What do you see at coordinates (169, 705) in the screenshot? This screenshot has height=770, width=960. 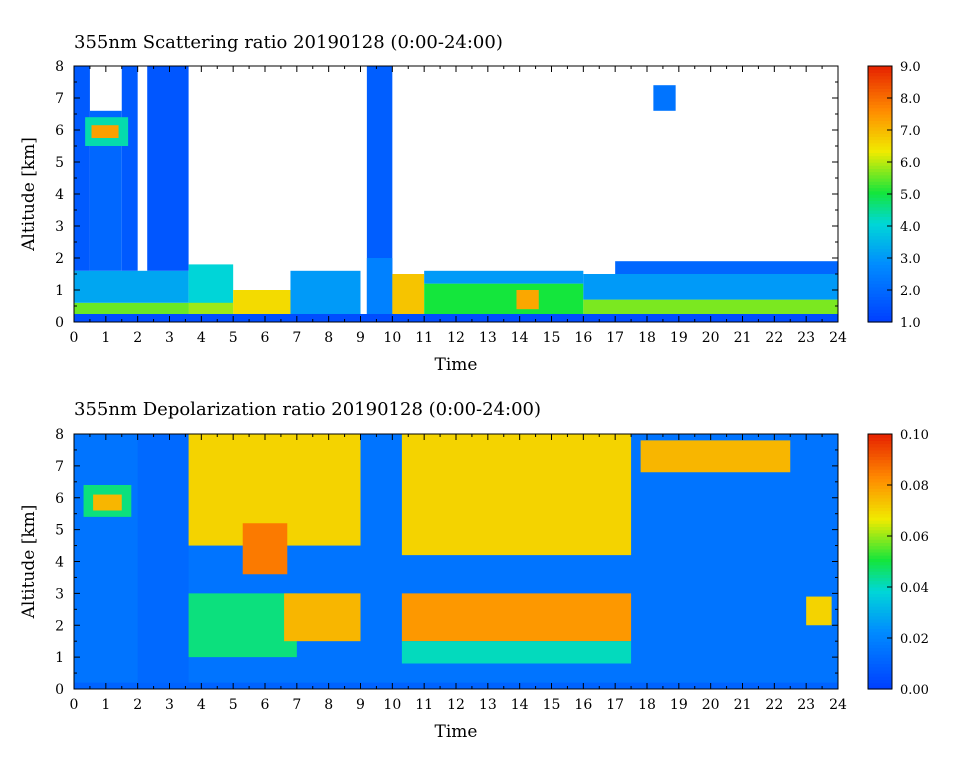 I see `x-tick-label: 3` at bounding box center [169, 705].